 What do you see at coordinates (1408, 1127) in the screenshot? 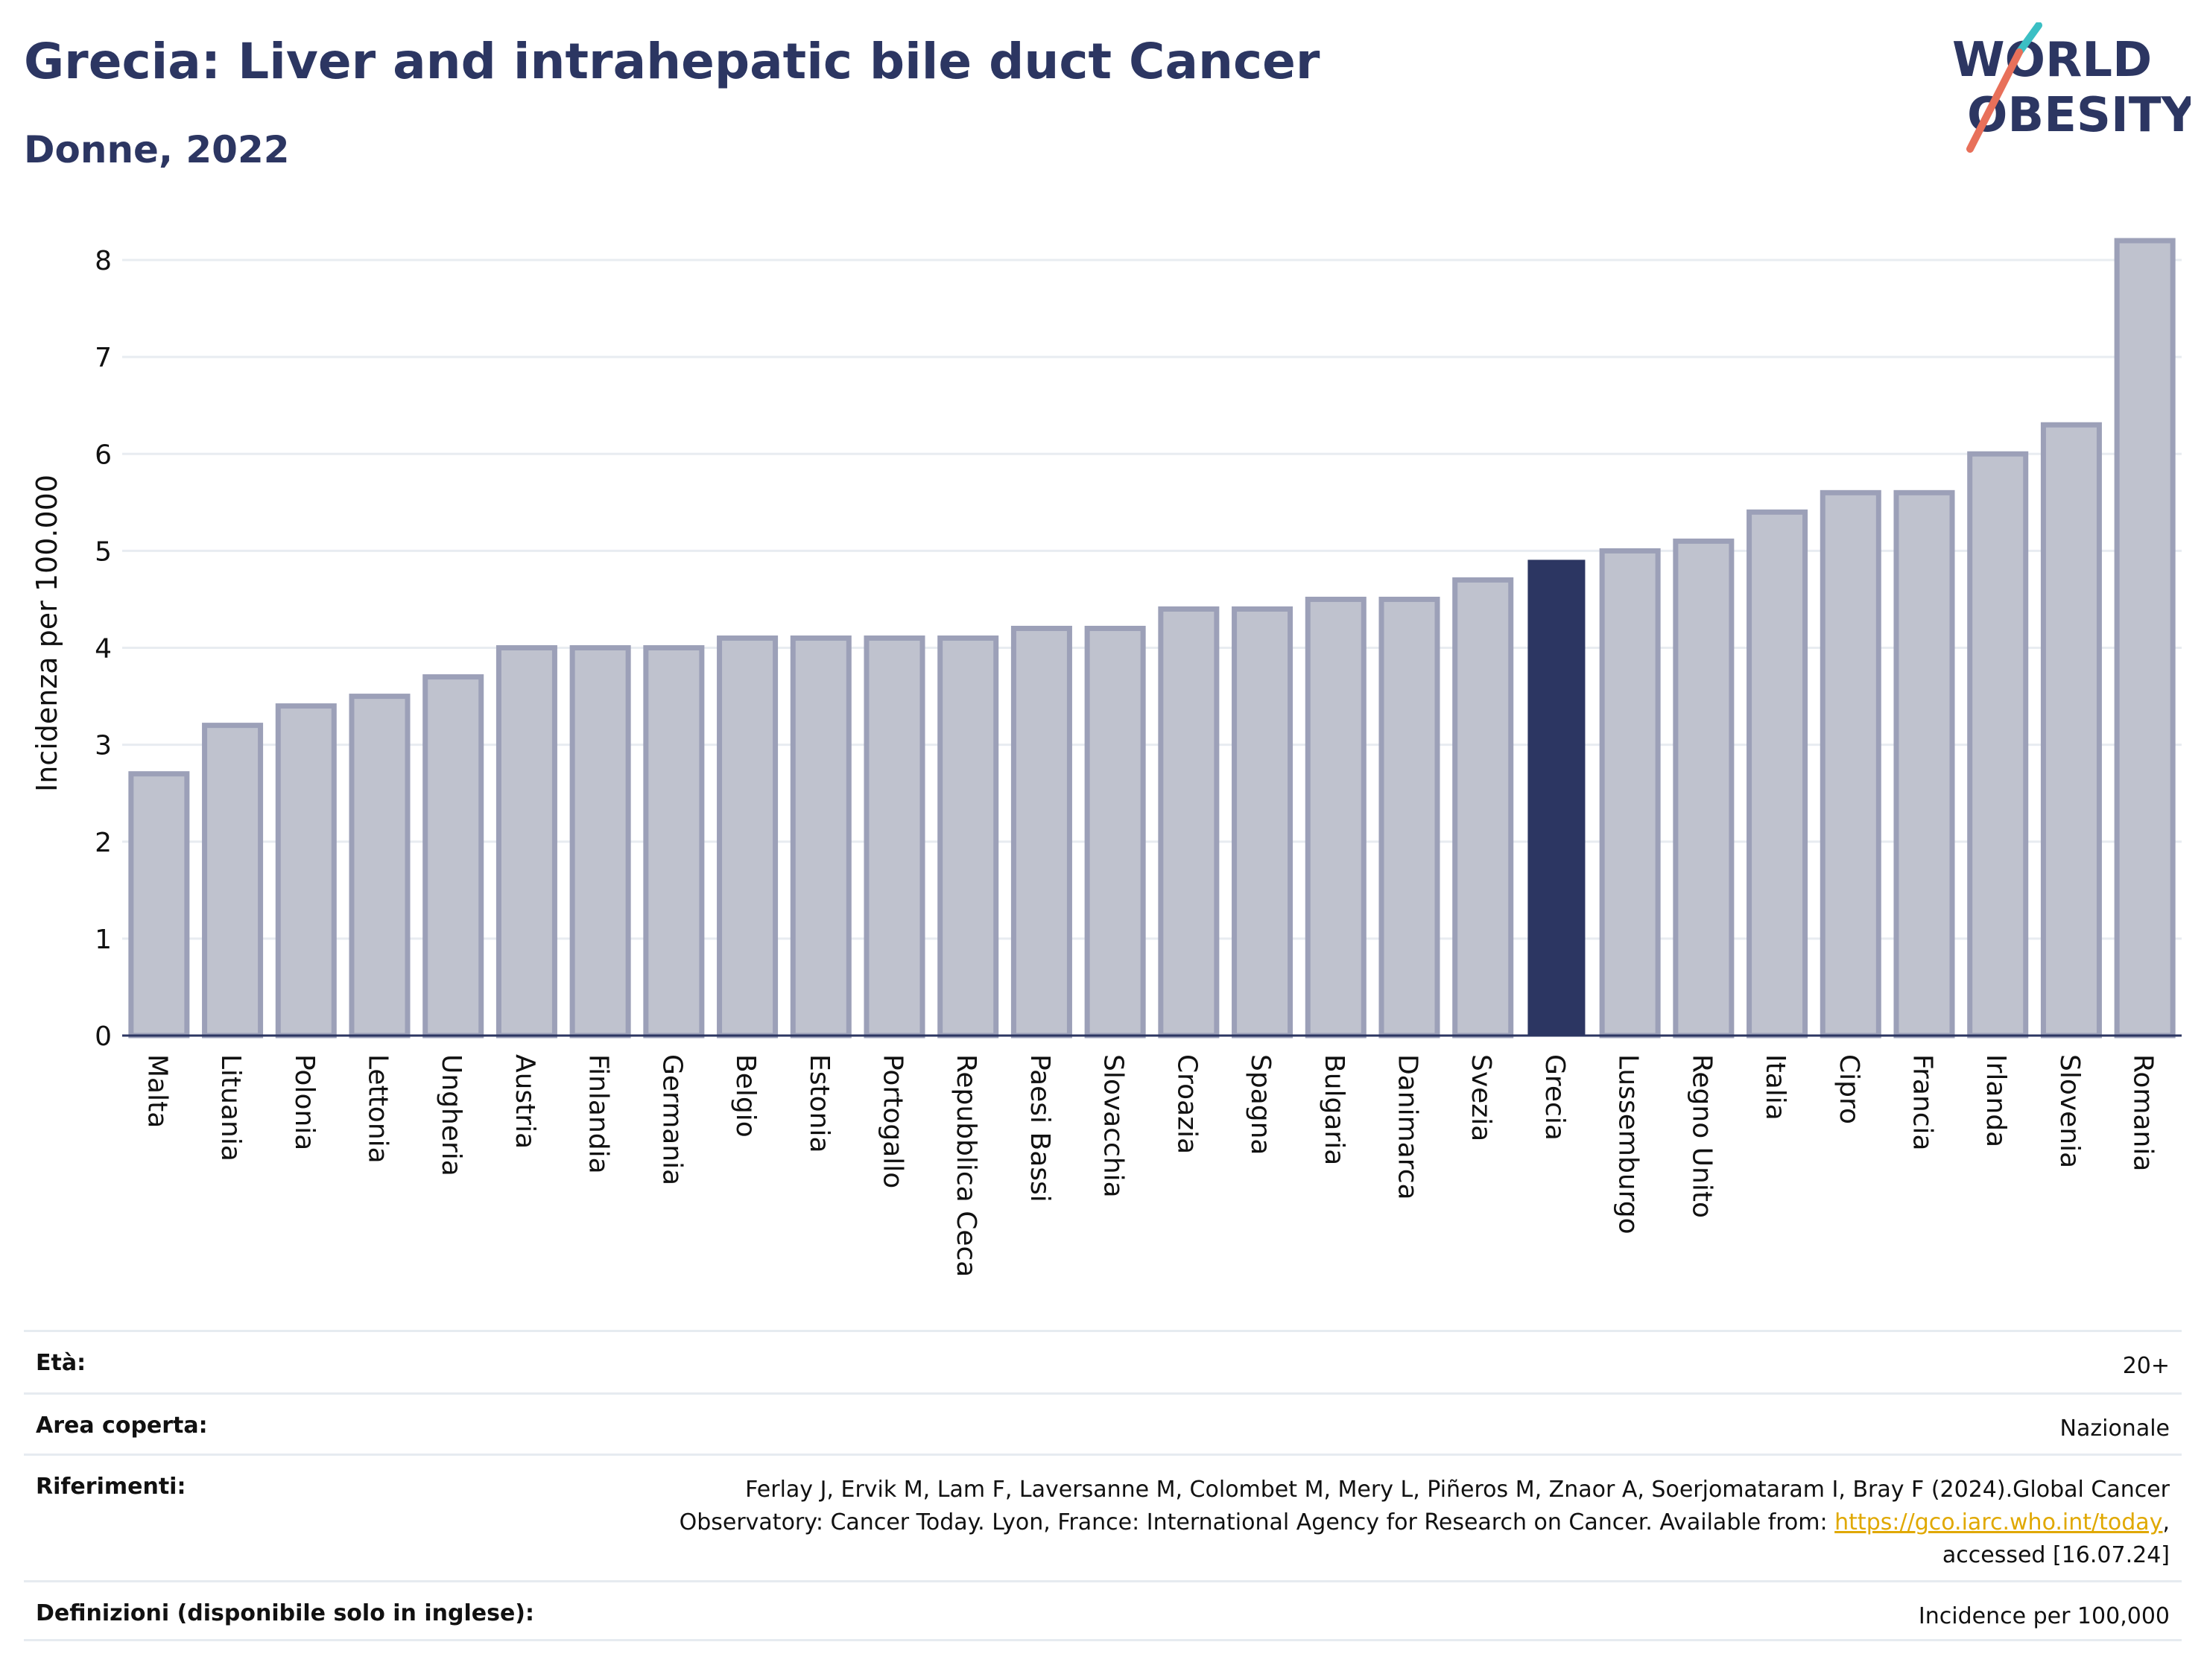
I see `x-tick-label: Danimarca` at bounding box center [1408, 1127].